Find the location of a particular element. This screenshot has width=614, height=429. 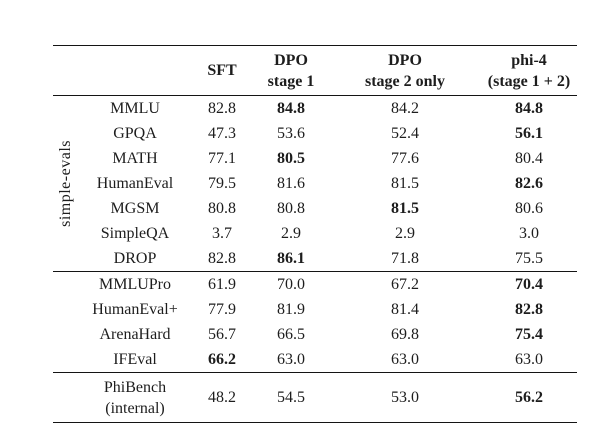

metric-label: MMLUPro is located at coordinates (135, 284).